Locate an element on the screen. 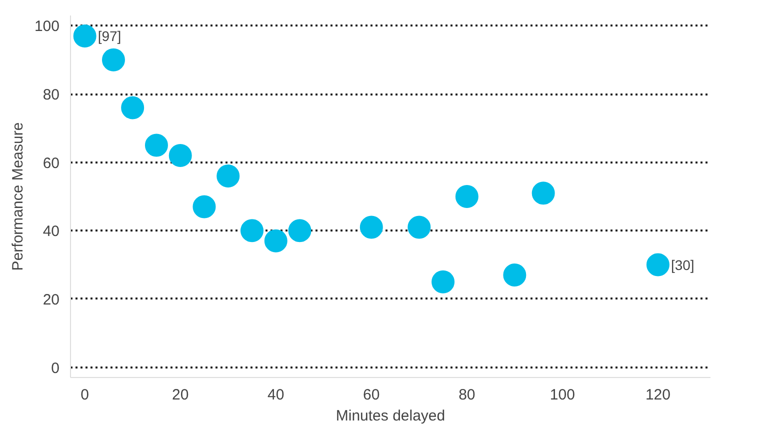 The width and height of the screenshot is (760, 437). x-axis-title: Minutes delayed is located at coordinates (391, 416).